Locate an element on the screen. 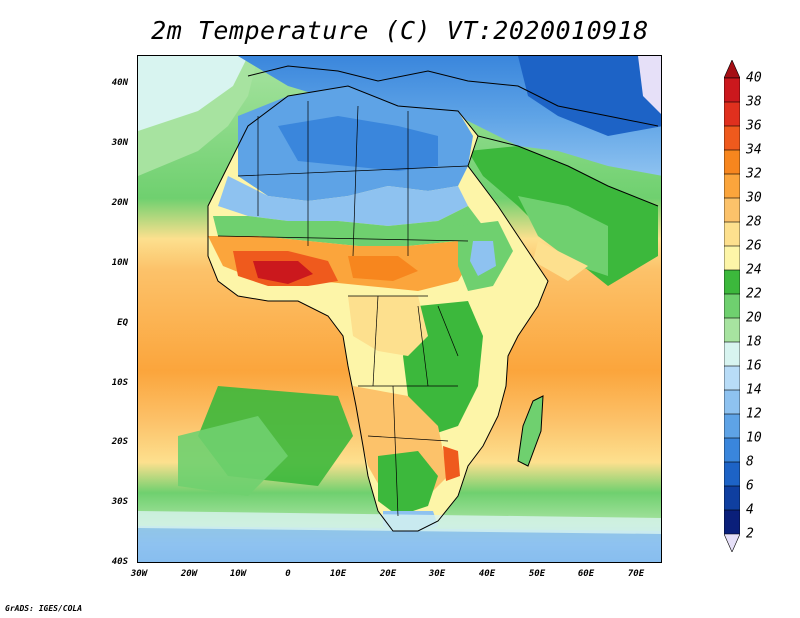  arabia-coastline is located at coordinates (568, 171).